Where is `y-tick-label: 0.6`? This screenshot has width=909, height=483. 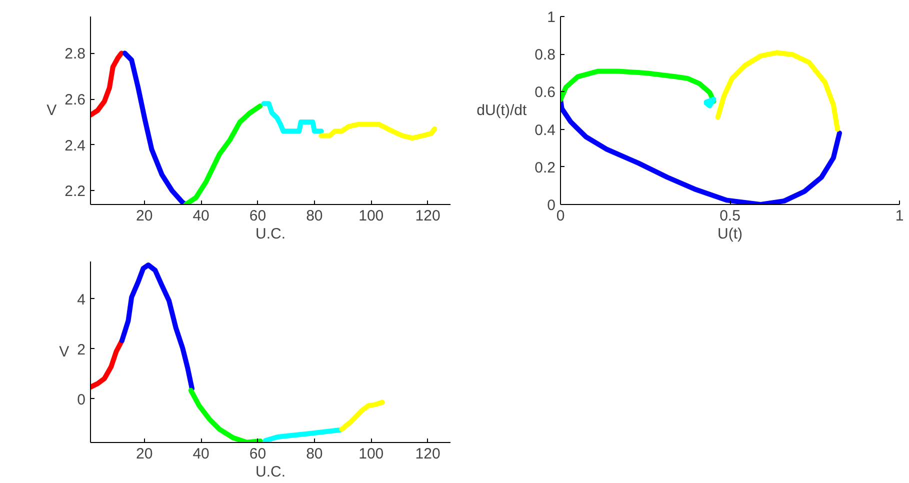 y-tick-label: 0.6 is located at coordinates (545, 93).